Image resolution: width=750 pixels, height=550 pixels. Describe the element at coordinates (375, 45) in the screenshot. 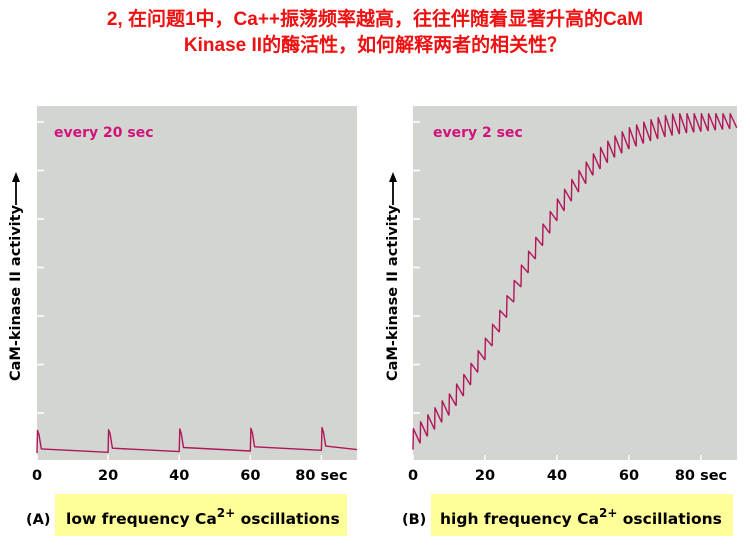

I see `slide-title-line-2: Kinase II的酶活性，如何解释两者的相关性？` at that location.